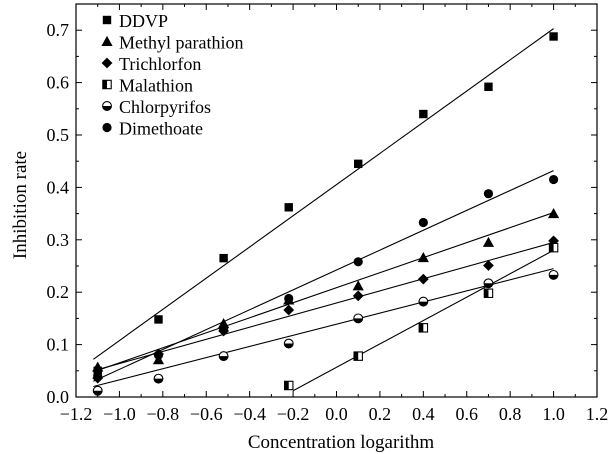 This screenshot has width=608, height=454. What do you see at coordinates (336, 414) in the screenshot?
I see `x-tick-label: 0.0` at bounding box center [336, 414].